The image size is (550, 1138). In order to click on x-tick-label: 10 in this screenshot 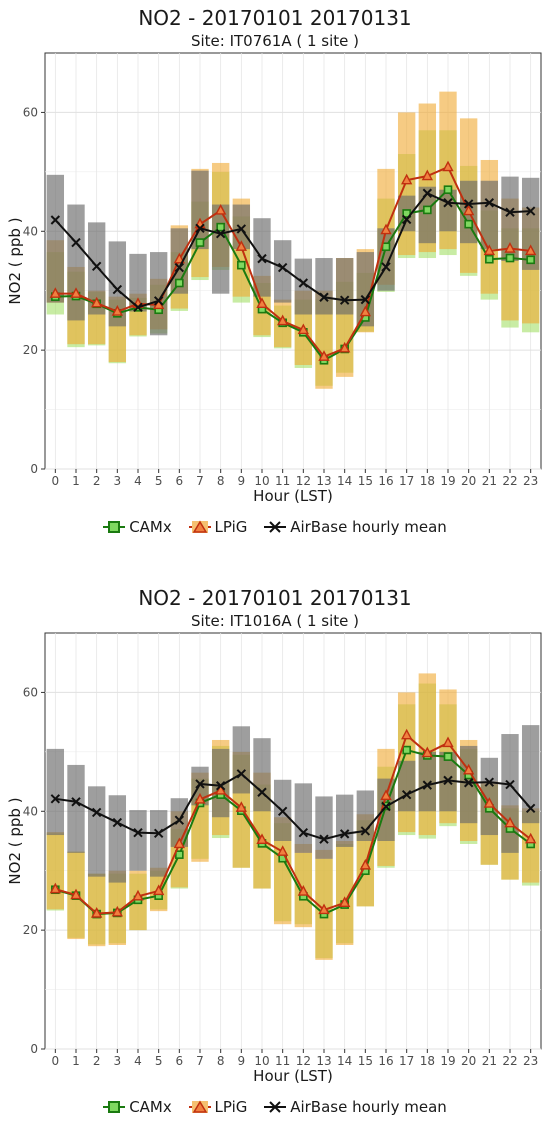, I will do `click(261, 481)`.